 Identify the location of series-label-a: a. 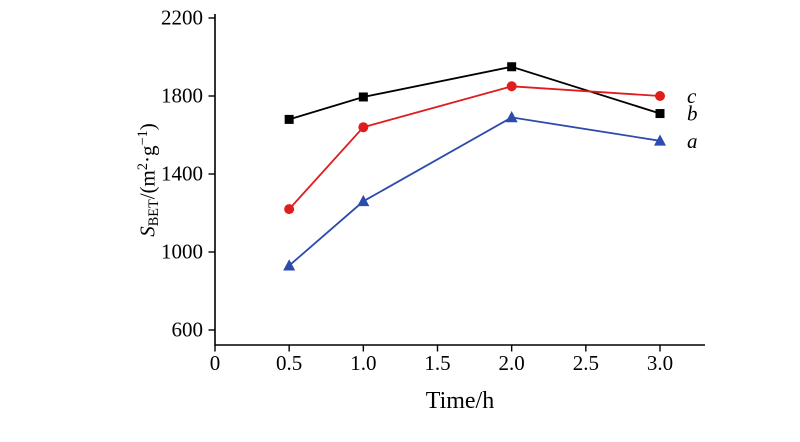
(692, 141).